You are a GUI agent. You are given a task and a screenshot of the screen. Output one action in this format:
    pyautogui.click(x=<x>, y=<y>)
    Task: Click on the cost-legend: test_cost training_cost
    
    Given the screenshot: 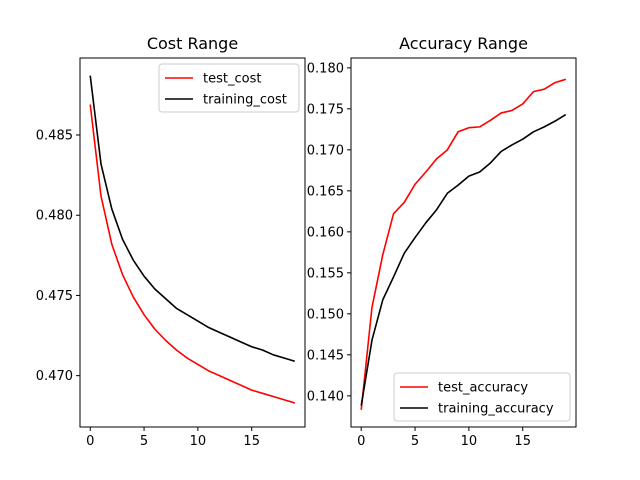 What is the action you would take?
    pyautogui.click(x=229, y=88)
    